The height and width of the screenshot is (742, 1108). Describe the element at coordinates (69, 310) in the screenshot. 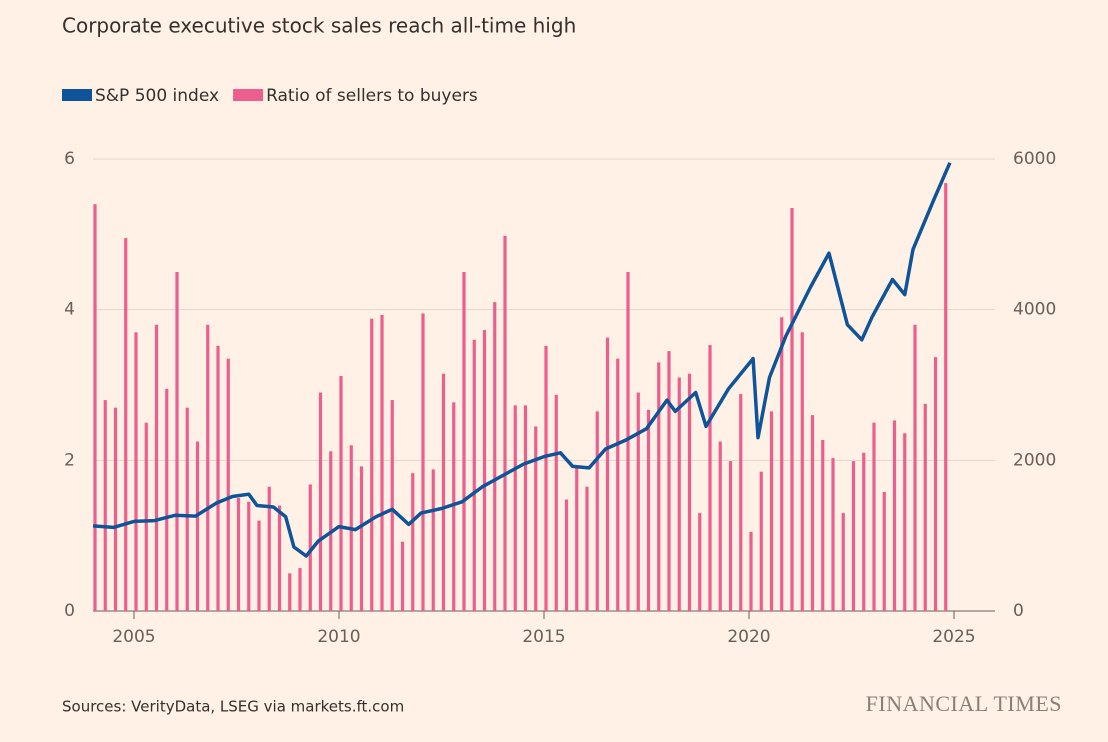

I see `y-tick-label: 4` at that location.